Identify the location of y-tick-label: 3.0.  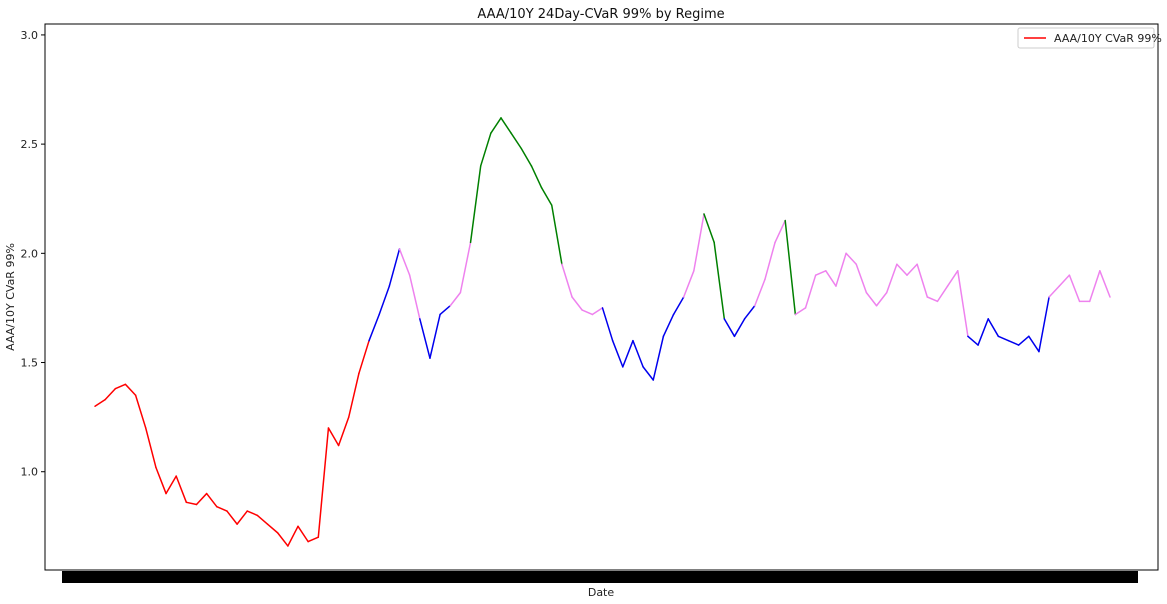
(30, 35).